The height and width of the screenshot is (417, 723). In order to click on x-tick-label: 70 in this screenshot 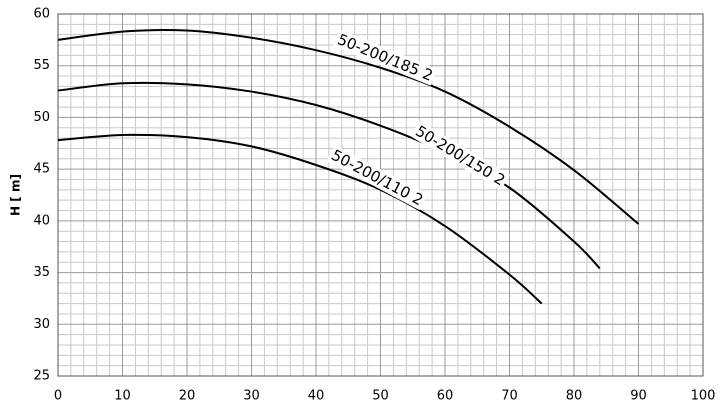, I will do `click(509, 396)`.